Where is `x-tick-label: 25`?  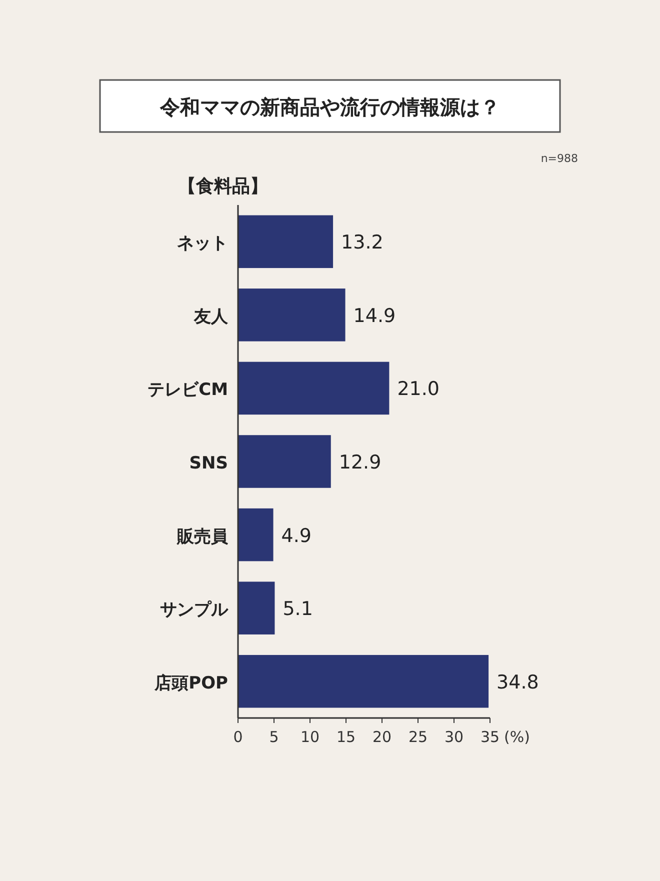
x-tick-label: 25 is located at coordinates (418, 737).